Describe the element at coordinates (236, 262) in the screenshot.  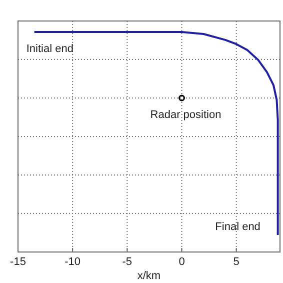
I see `x-tick-label: 5` at that location.